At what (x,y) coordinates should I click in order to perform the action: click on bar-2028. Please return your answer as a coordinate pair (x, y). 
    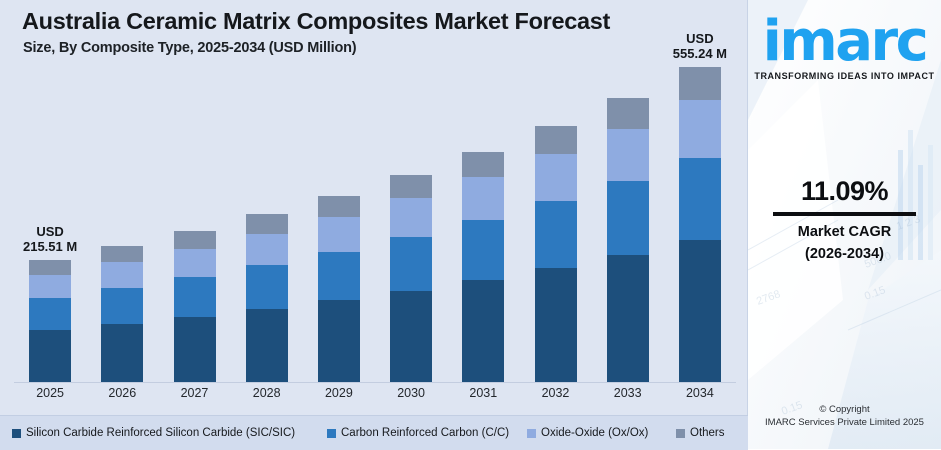
    Looking at the image, I should click on (266, 298).